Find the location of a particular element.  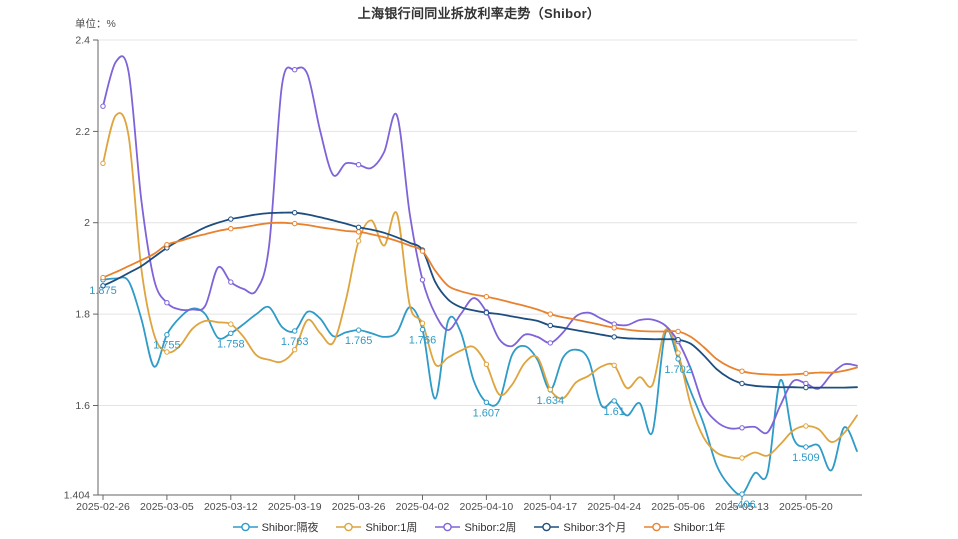

y-tick-label: 2 is located at coordinates (87, 223).